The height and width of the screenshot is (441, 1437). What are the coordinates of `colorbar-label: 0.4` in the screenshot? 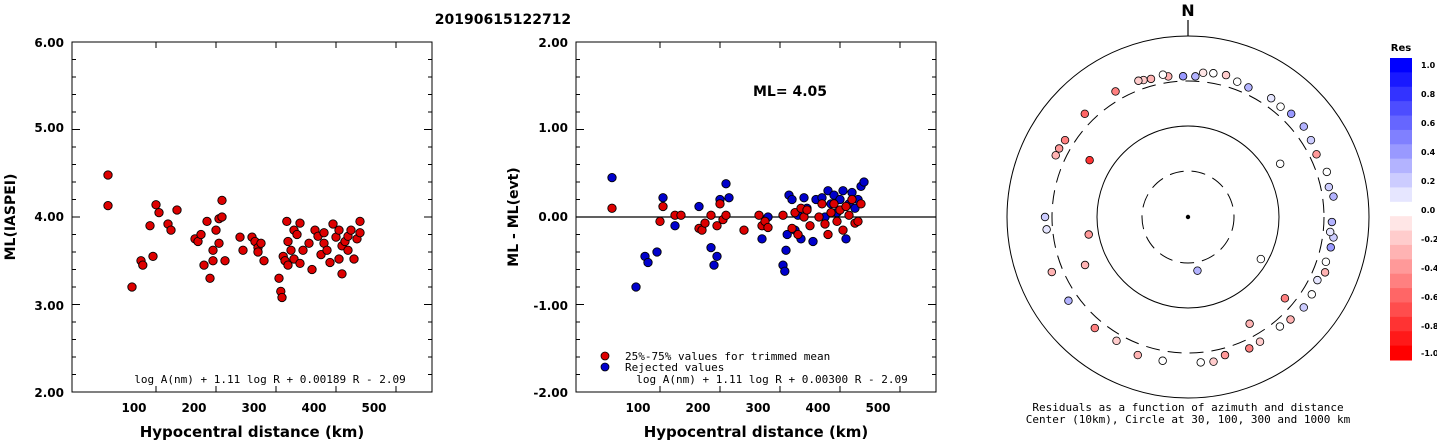 It's located at (1428, 152).